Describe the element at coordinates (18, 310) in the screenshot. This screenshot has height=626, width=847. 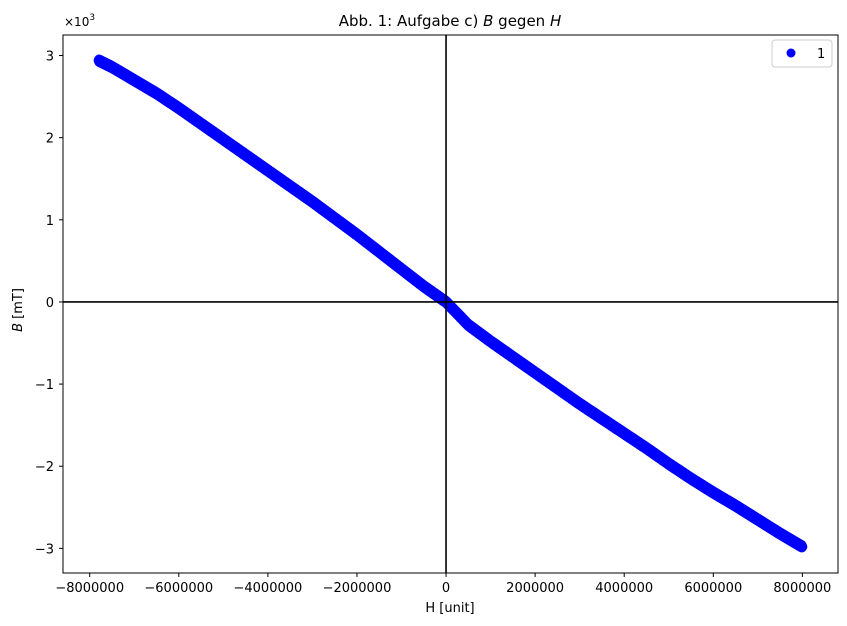
I see `y-axis-label: B [mT]` at that location.